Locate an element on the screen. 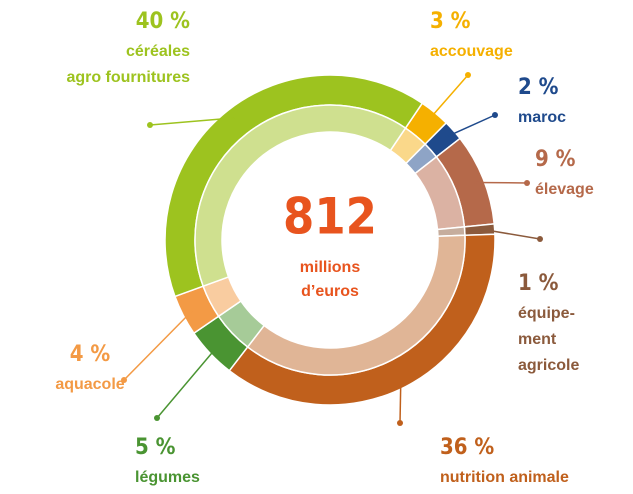 The height and width of the screenshot is (494, 633). category-label: aquacole is located at coordinates (89, 384).